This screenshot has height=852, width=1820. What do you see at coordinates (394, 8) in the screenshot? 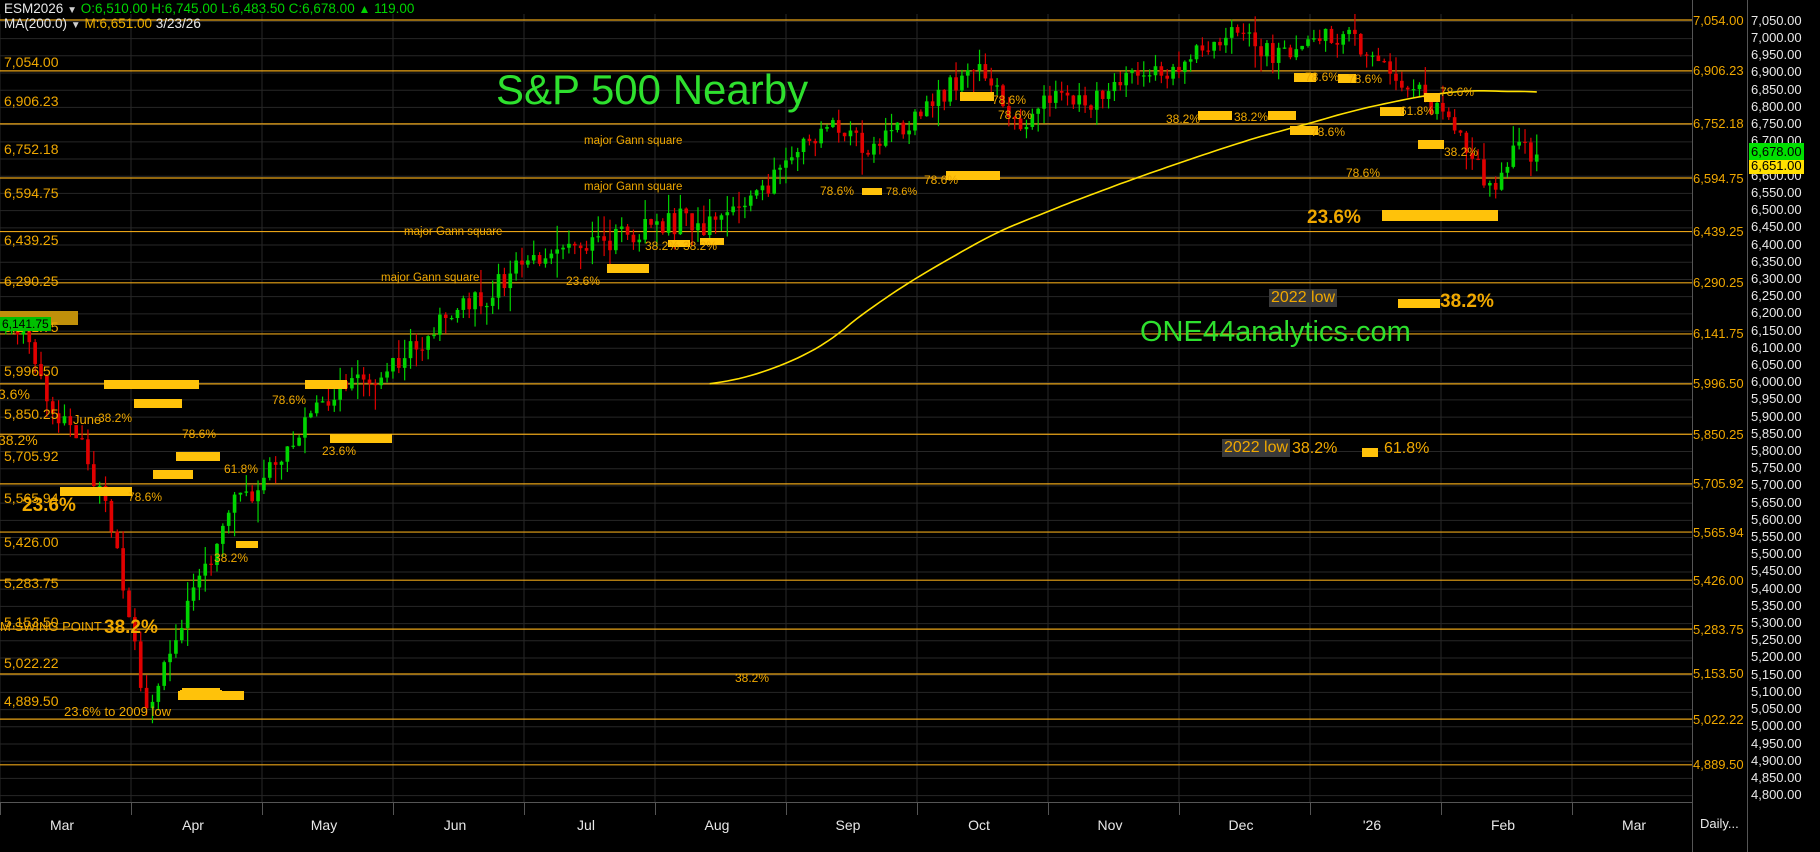
I see `change-value: 119.00` at bounding box center [394, 8].